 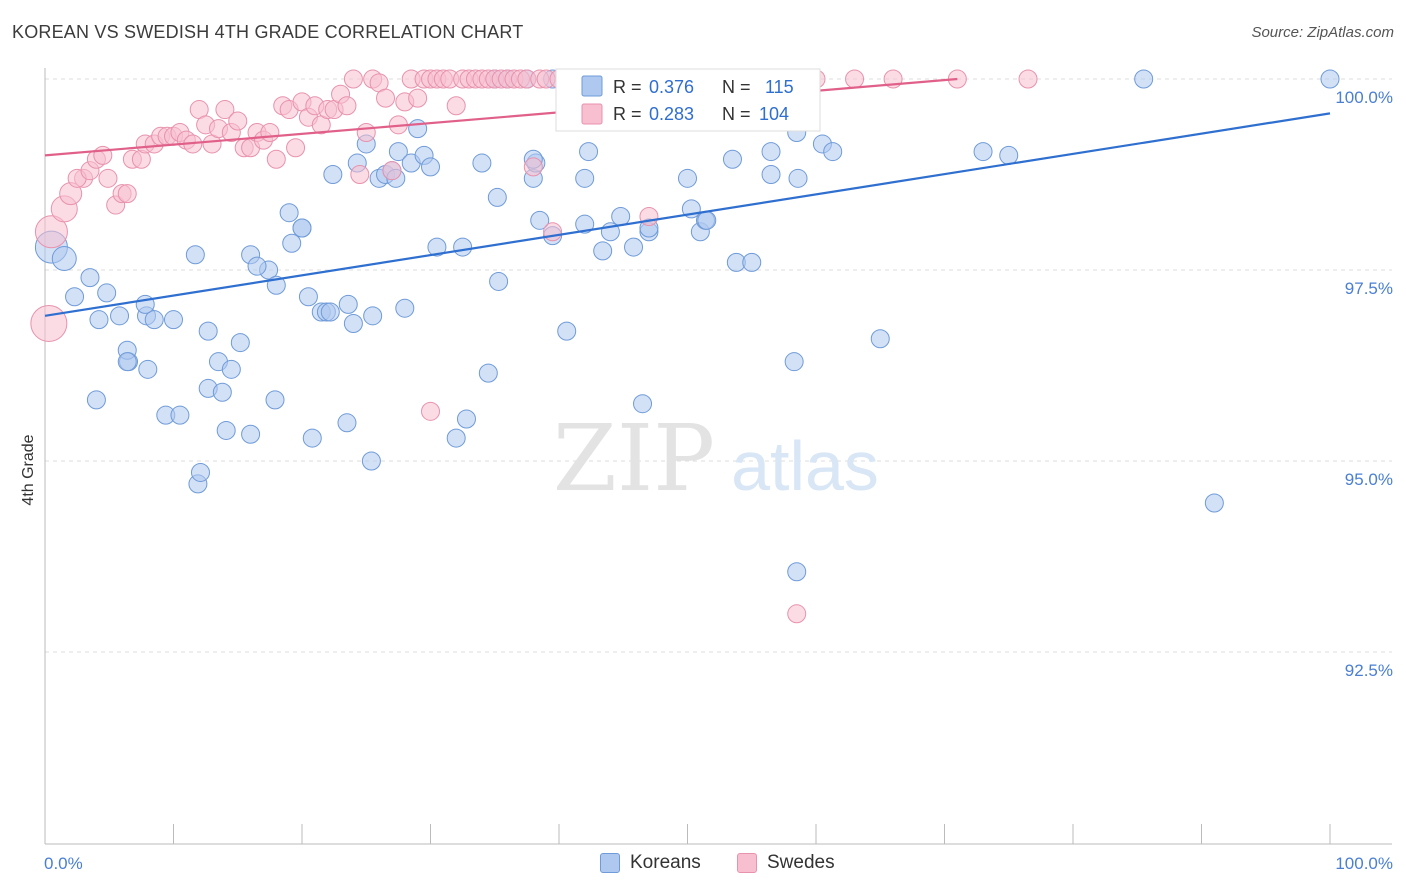 What do you see at coordinates (1364, 384) in the screenshot?
I see `y-tick-labels: 92.5% 95.0% 97.5% 100.0%` at bounding box center [1364, 384].